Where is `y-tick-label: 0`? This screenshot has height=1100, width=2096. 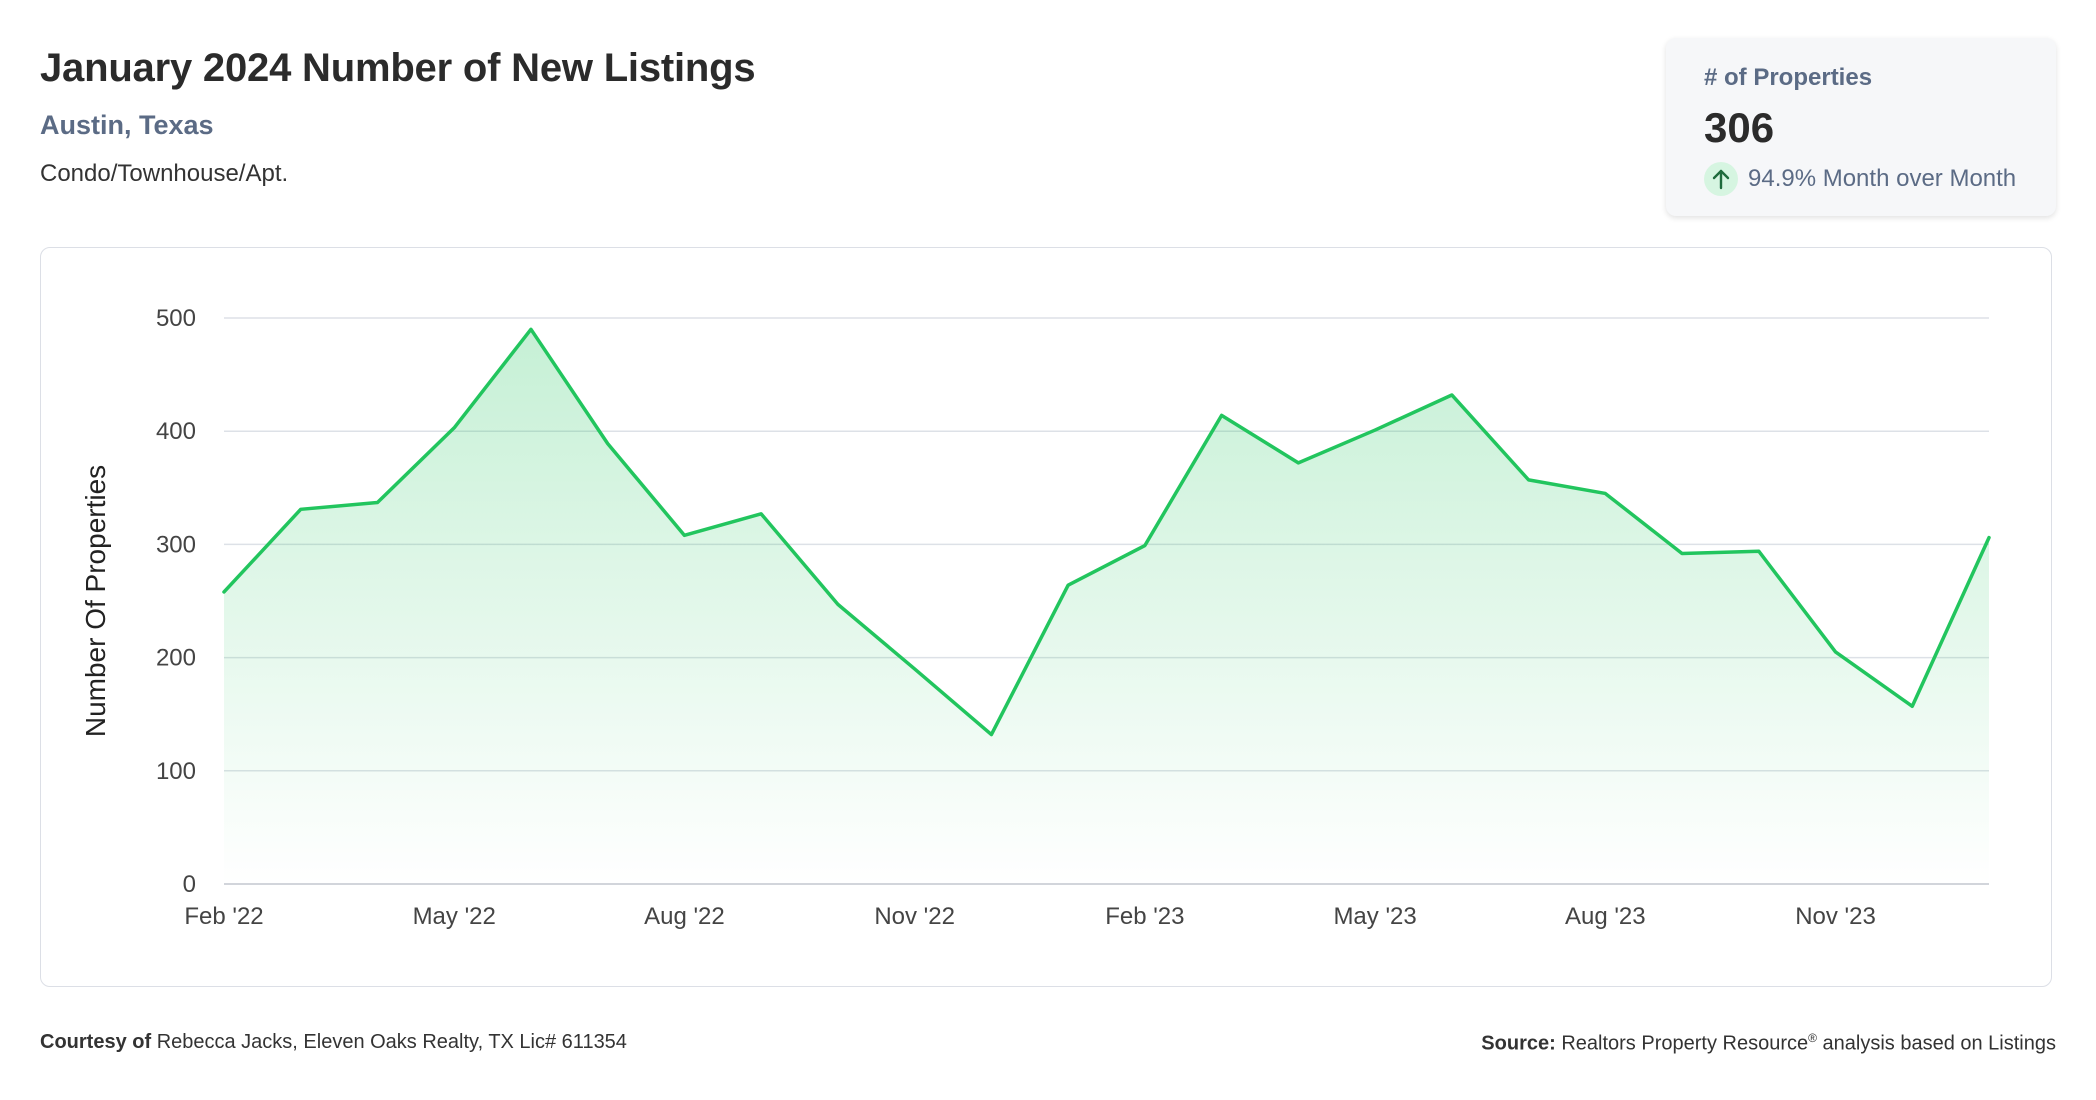
y-tick-label: 0 is located at coordinates (189, 884).